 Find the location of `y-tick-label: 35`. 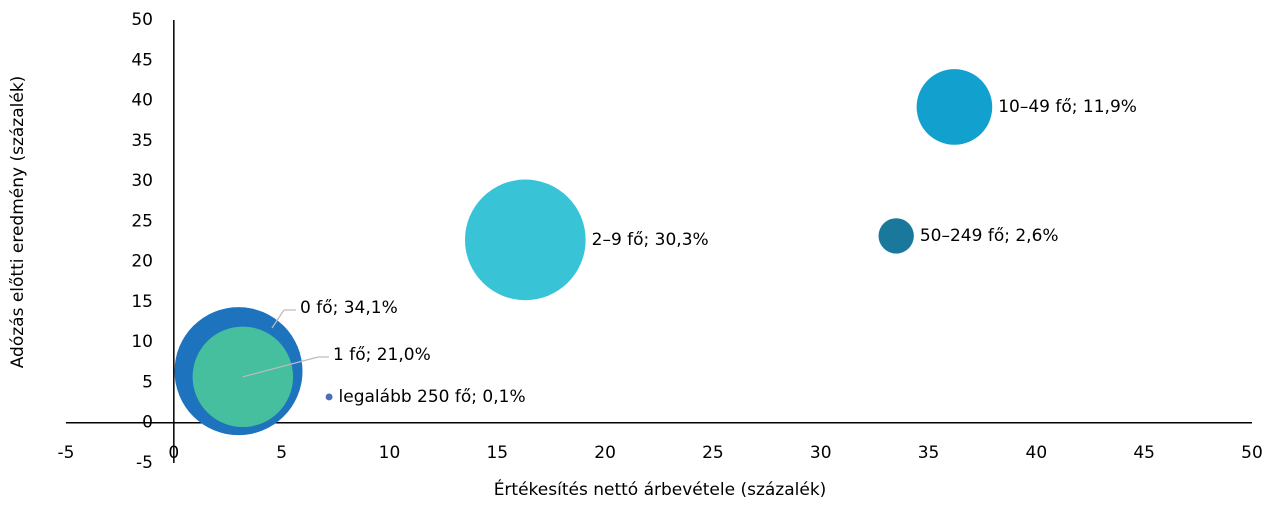

y-tick-label: 35 is located at coordinates (142, 141).